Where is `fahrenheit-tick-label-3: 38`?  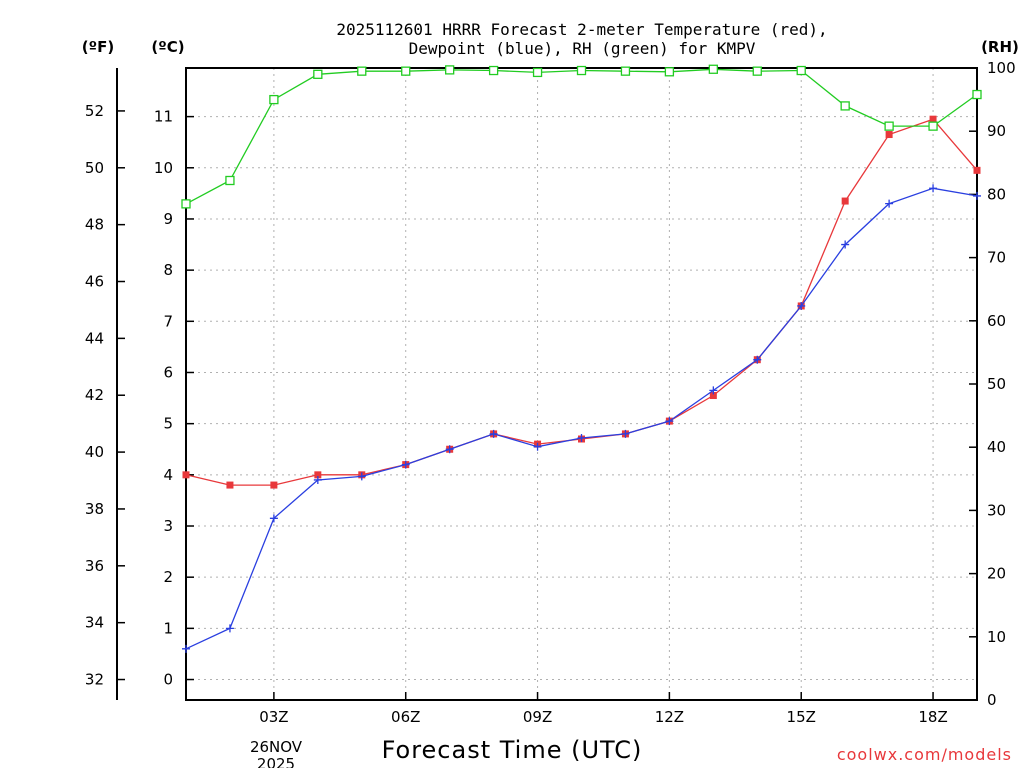 fahrenheit-tick-label-3: 38 is located at coordinates (94, 509).